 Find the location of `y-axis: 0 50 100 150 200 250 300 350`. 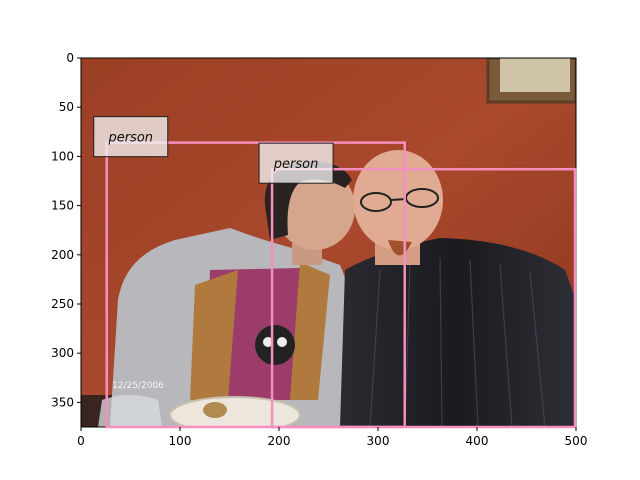

y-axis: 0 50 100 150 200 250 300 350 is located at coordinates (66, 230).